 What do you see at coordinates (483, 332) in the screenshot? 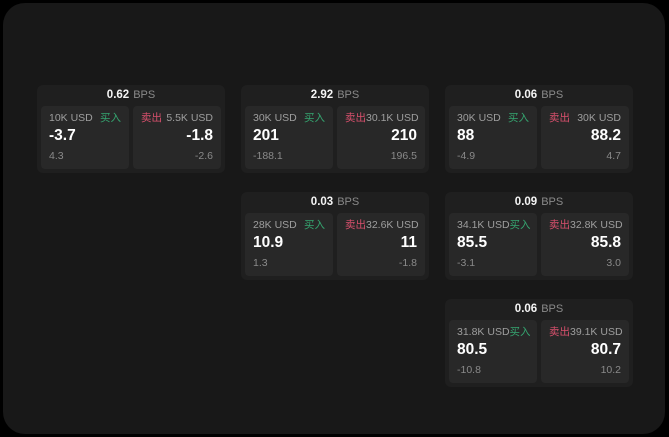
I see `buy-amount: 31.8K USD` at bounding box center [483, 332].